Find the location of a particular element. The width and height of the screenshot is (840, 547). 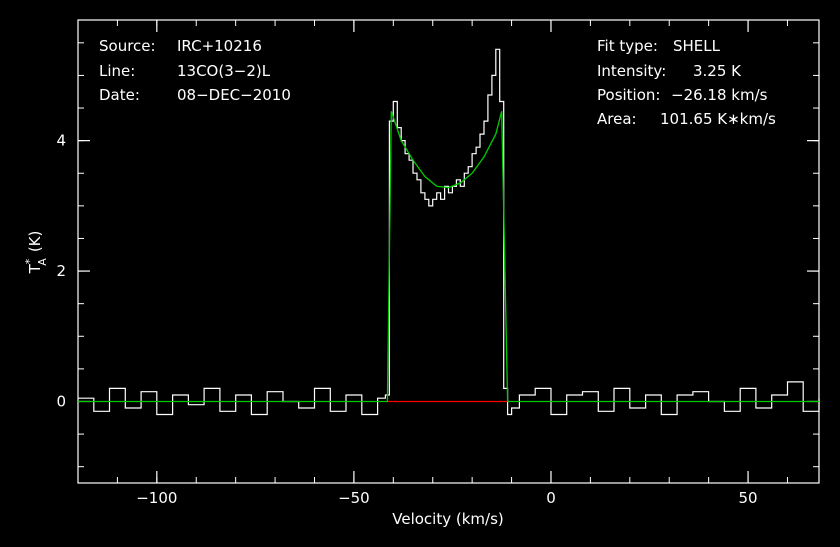

y-axis-label-main: T is located at coordinates (35, 268).